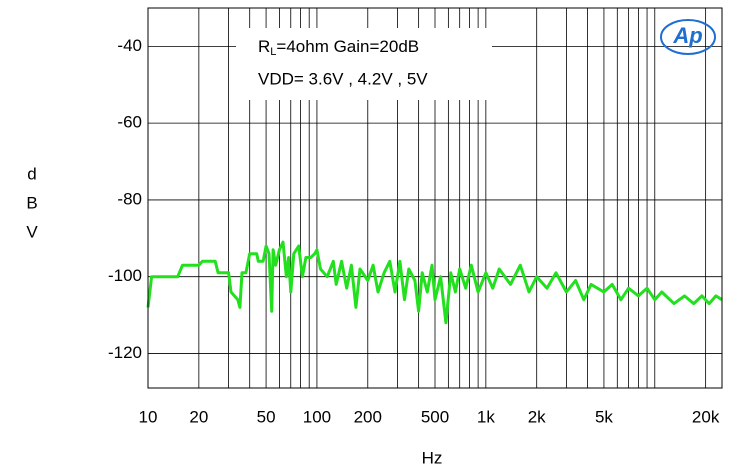 The height and width of the screenshot is (472, 736). What do you see at coordinates (198, 416) in the screenshot?
I see `x-tick-label: 20` at bounding box center [198, 416].